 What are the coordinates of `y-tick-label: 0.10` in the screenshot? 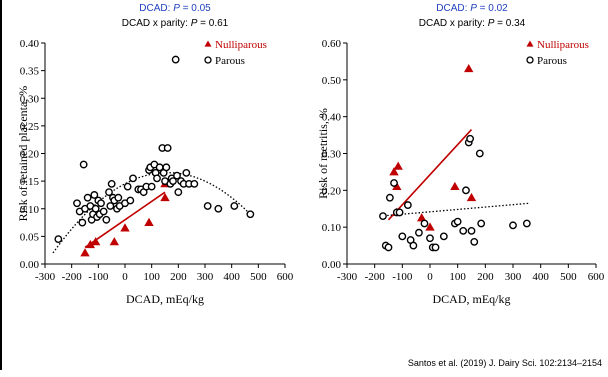 It's located at (30, 210).